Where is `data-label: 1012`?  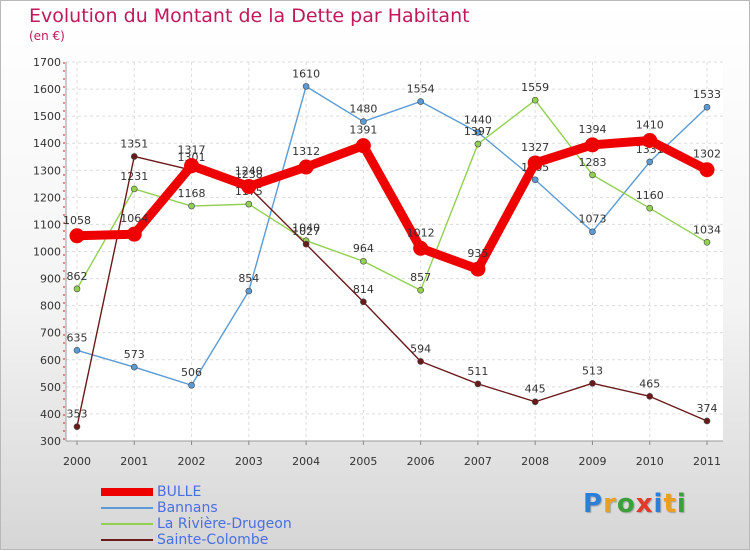 data-label: 1012 is located at coordinates (421, 232).